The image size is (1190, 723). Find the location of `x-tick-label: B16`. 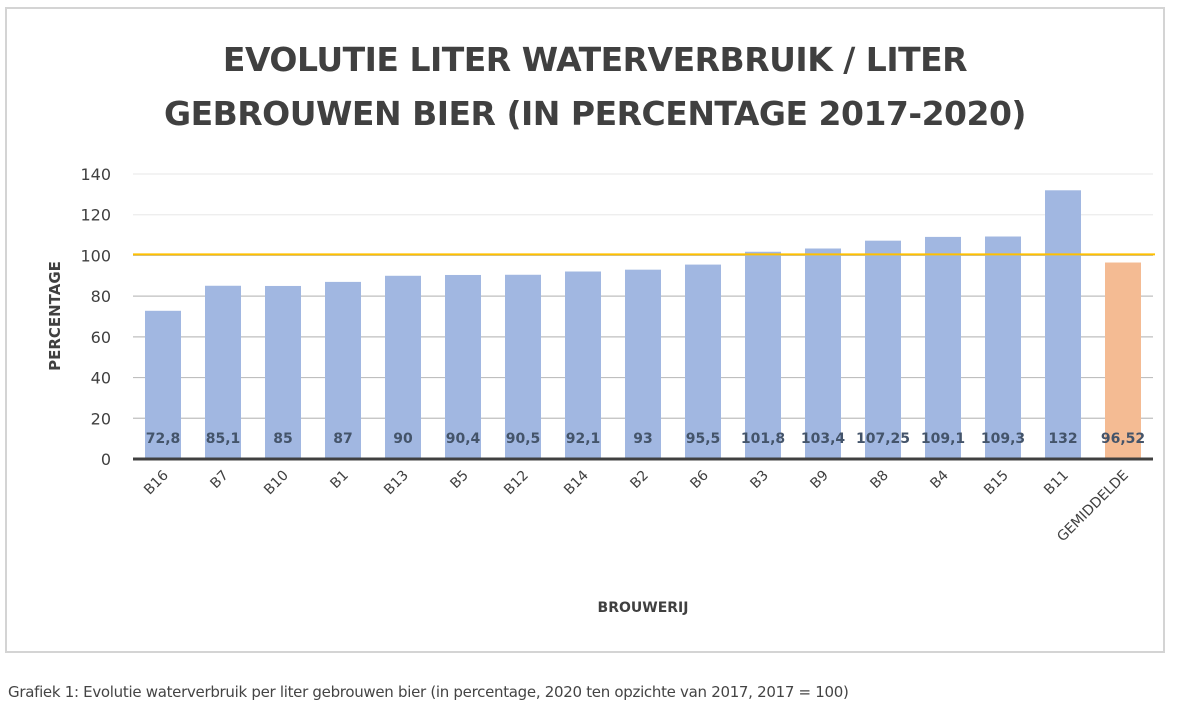

x-tick-label: B16 is located at coordinates (156, 482).